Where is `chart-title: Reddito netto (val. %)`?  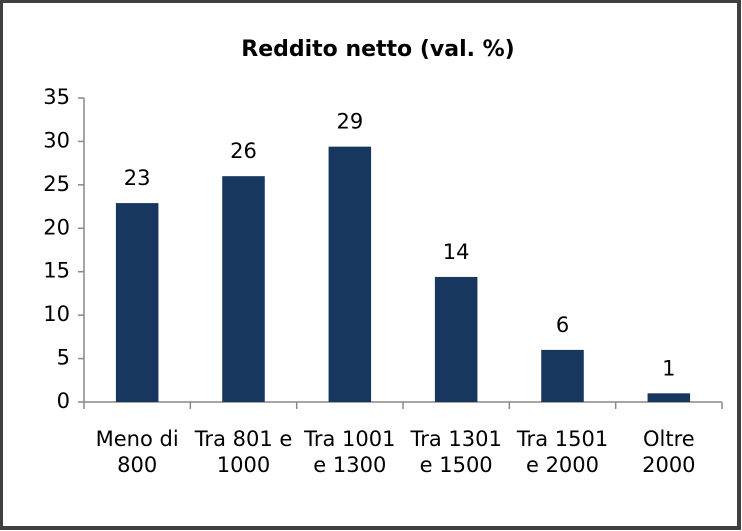 chart-title: Reddito netto (val. %) is located at coordinates (377, 49).